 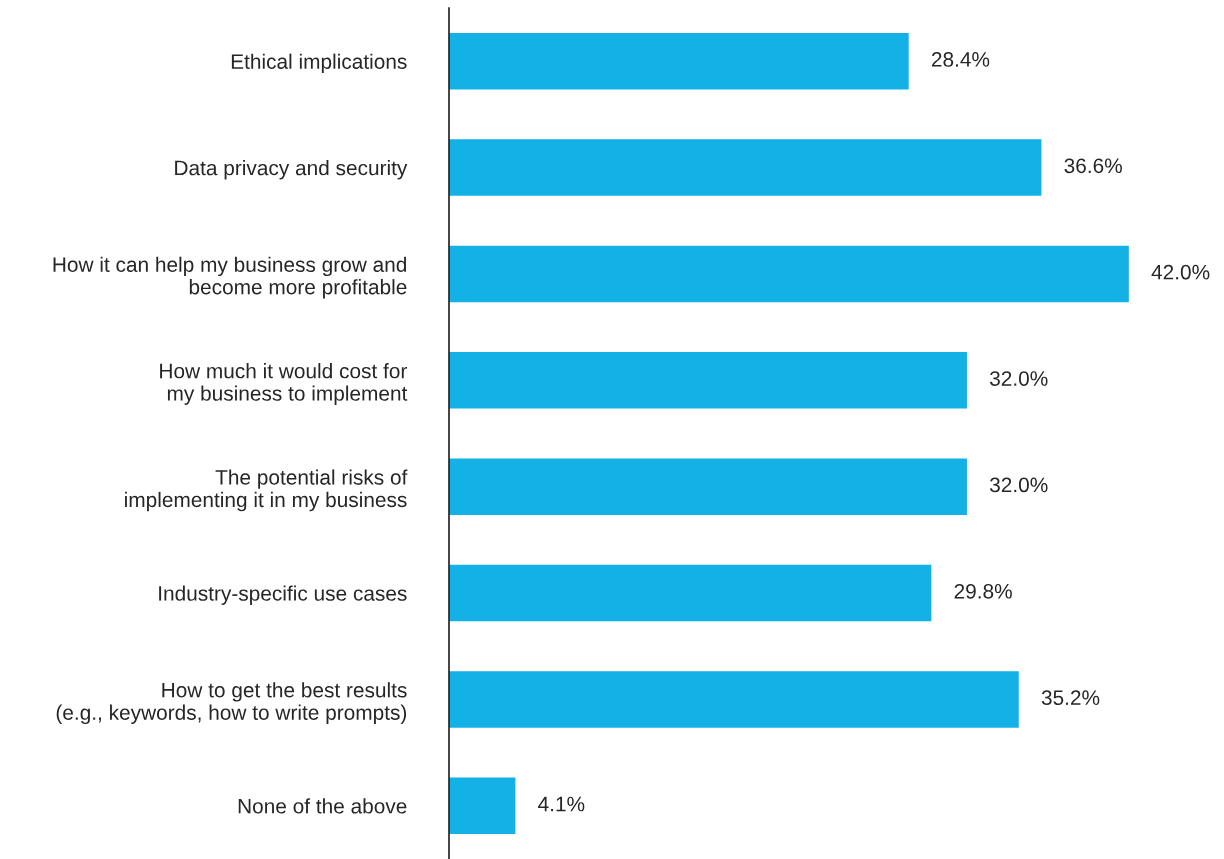 What do you see at coordinates (322, 806) in the screenshot?
I see `y-tick-label: None of the above` at bounding box center [322, 806].